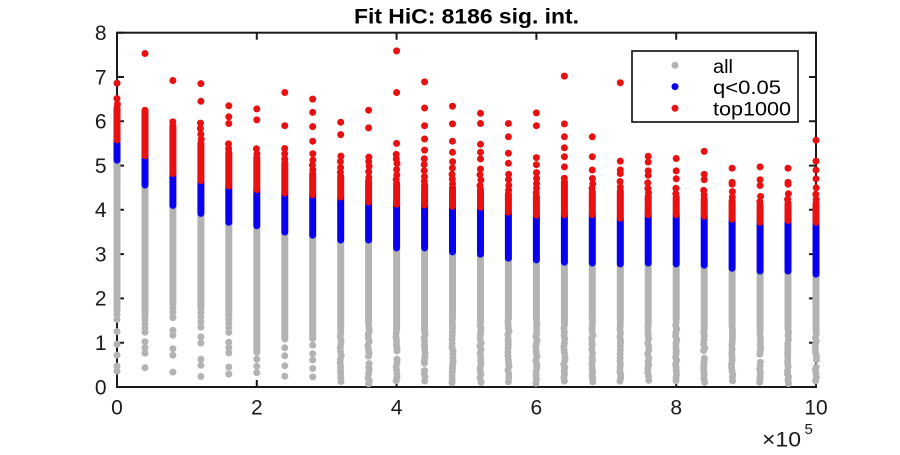 The image size is (900, 455). Describe the element at coordinates (752, 110) in the screenshot. I see `svg-text: top1000` at that location.